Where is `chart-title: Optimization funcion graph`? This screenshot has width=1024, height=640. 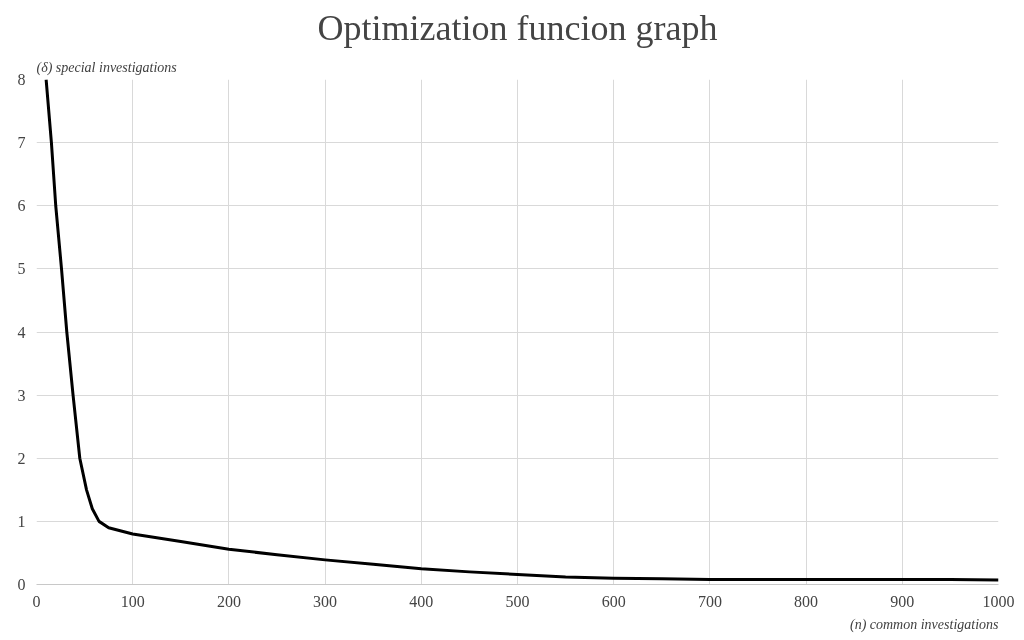
chart-title: Optimization funcion graph is located at coordinates (517, 27).